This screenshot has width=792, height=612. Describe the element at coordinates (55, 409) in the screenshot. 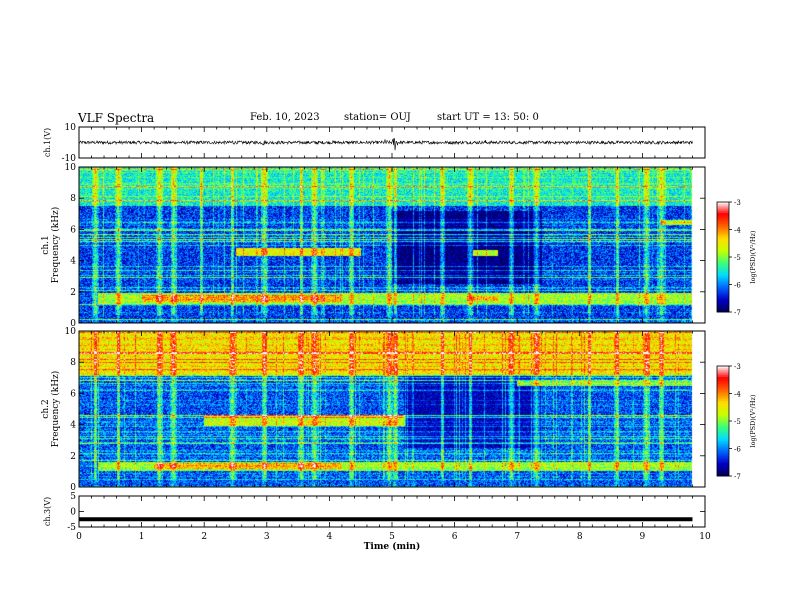

I see `ch2-frequency-ylabel: Frequency (kHz)` at that location.